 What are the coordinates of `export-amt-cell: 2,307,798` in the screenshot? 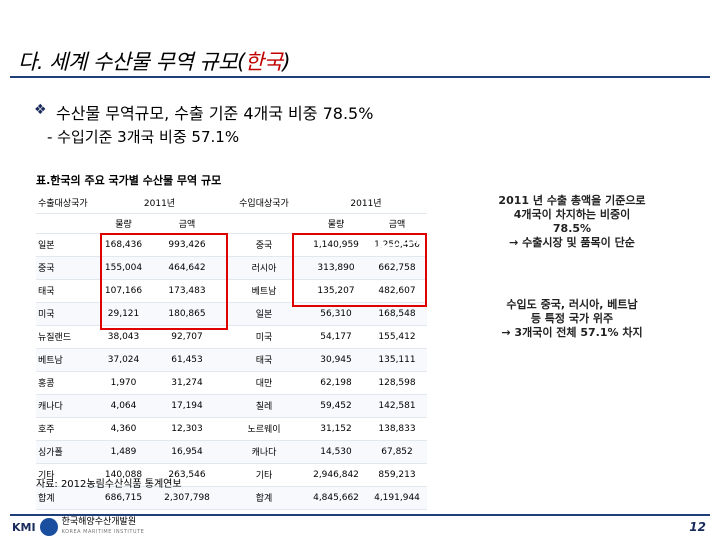 It's located at (187, 498).